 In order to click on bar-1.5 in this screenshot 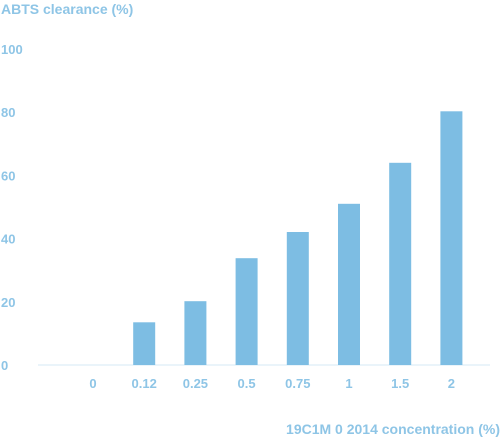, I will do `click(400, 263)`.